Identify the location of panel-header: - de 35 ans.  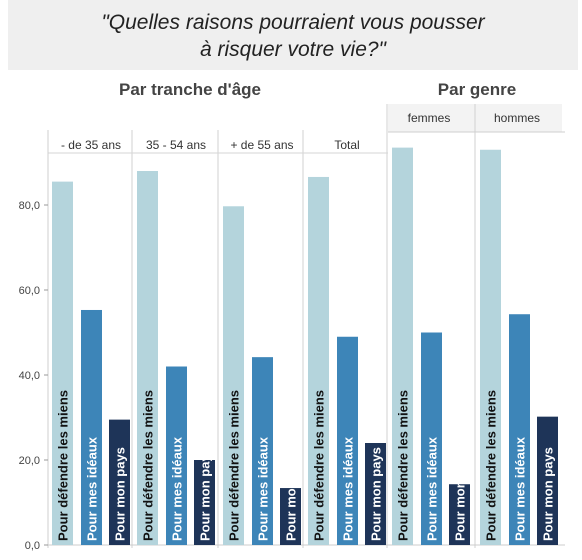
(91, 145).